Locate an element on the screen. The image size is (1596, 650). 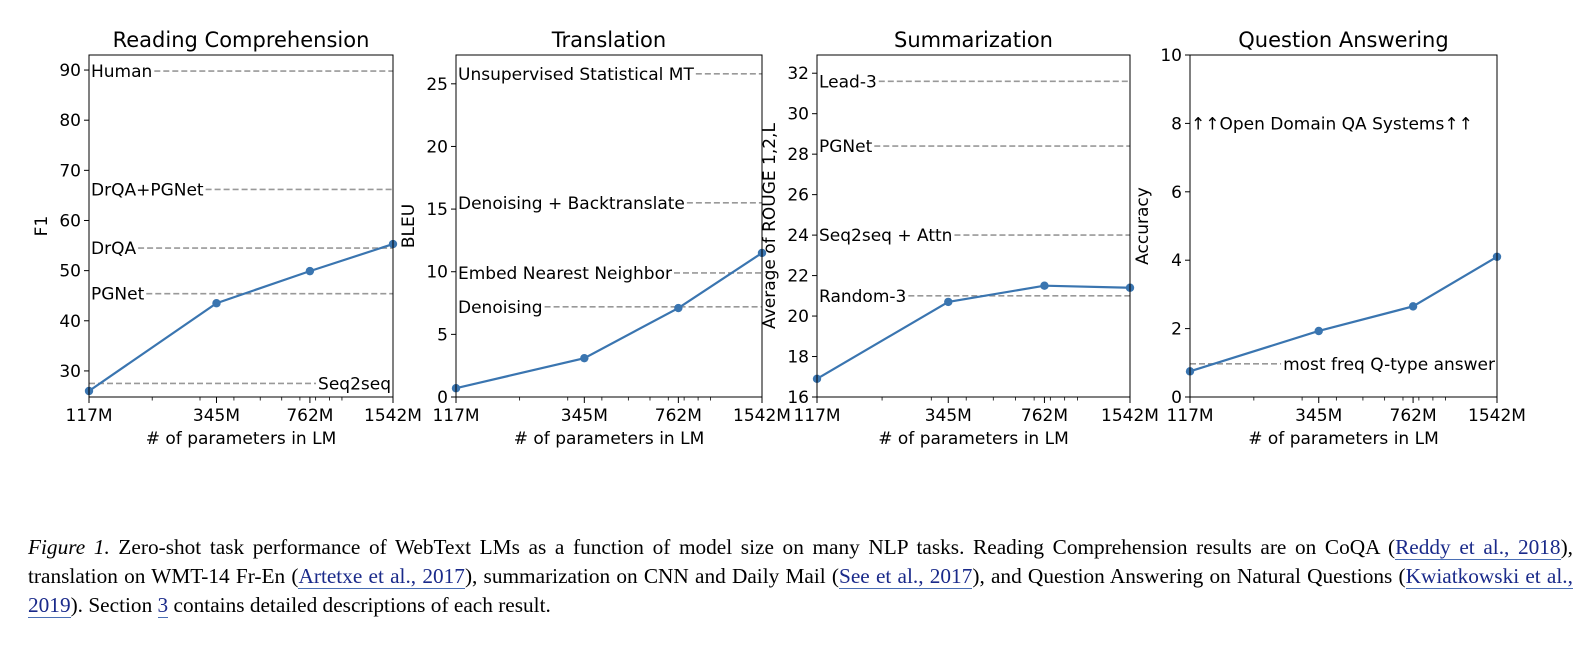
y-axis-label: Average of ROUGE 1,2,L is located at coordinates (770, 226).